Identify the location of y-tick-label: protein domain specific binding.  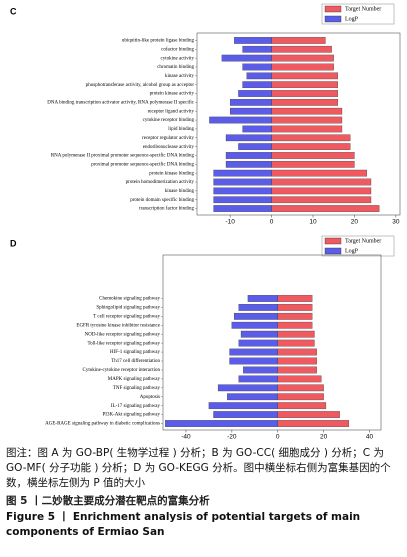
(162, 200).